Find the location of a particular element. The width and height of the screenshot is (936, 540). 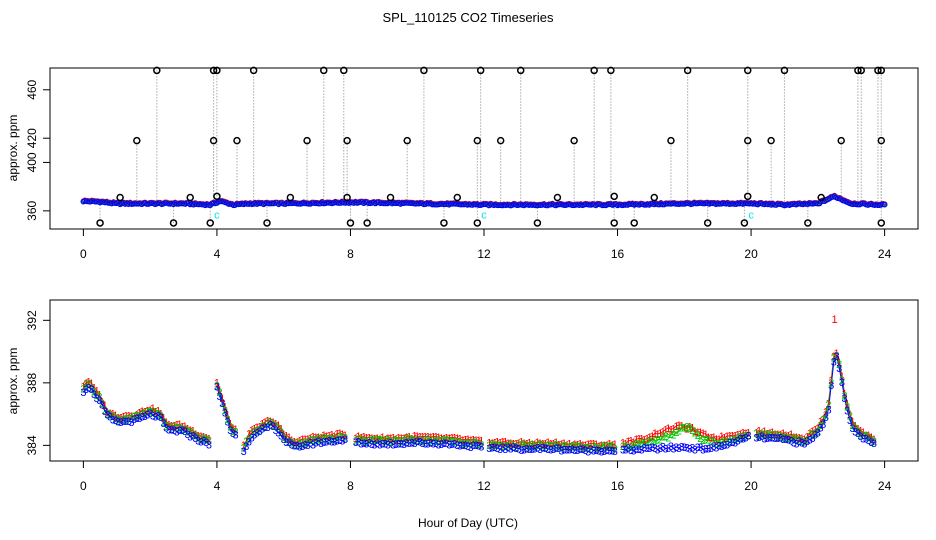

top-x-tick-label: 4 is located at coordinates (217, 254).